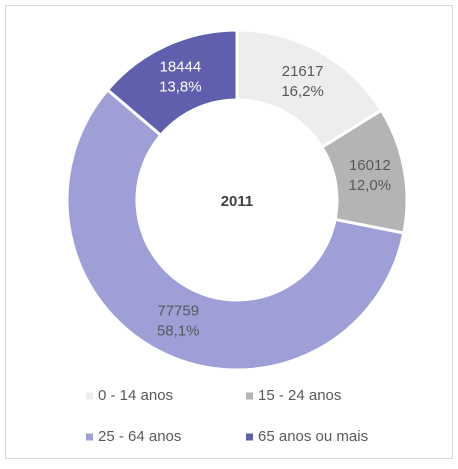 The height and width of the screenshot is (469, 458). What do you see at coordinates (237, 201) in the screenshot?
I see `chart-title: 2011` at bounding box center [237, 201].